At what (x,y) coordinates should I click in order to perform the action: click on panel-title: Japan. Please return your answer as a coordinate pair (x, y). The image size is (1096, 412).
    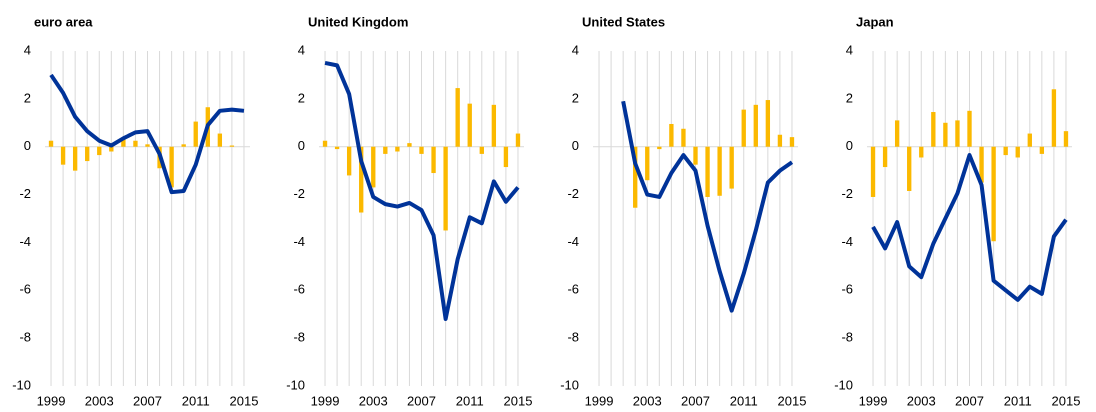
    Looking at the image, I should click on (875, 21).